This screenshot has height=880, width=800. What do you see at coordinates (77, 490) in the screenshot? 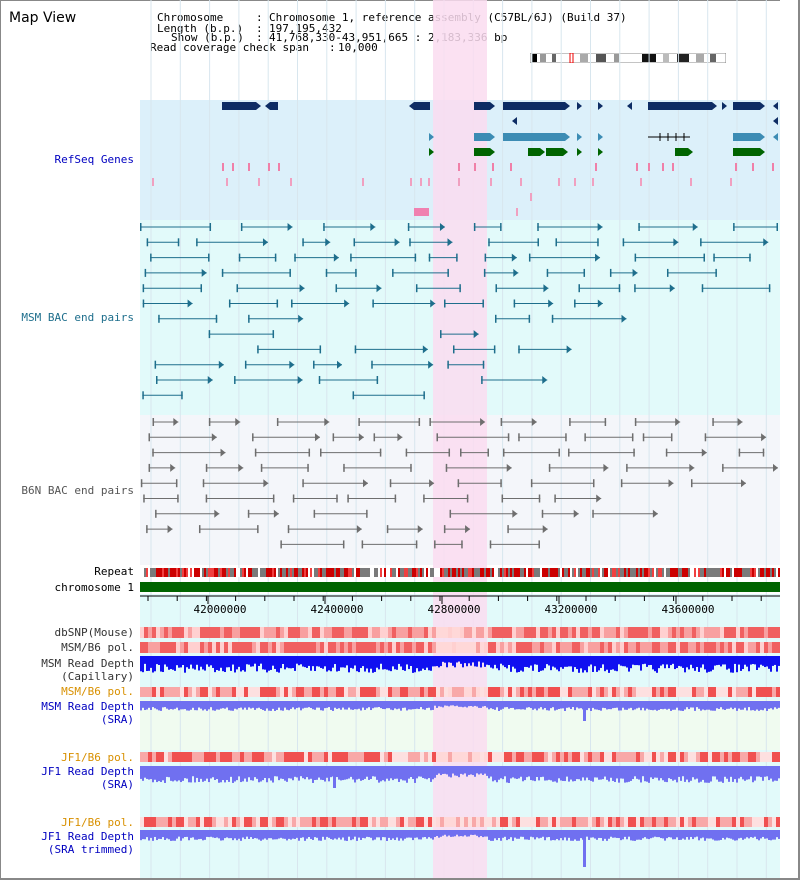
I see `track-label-b6n-bac: B6N BAC end pairs` at bounding box center [77, 490].